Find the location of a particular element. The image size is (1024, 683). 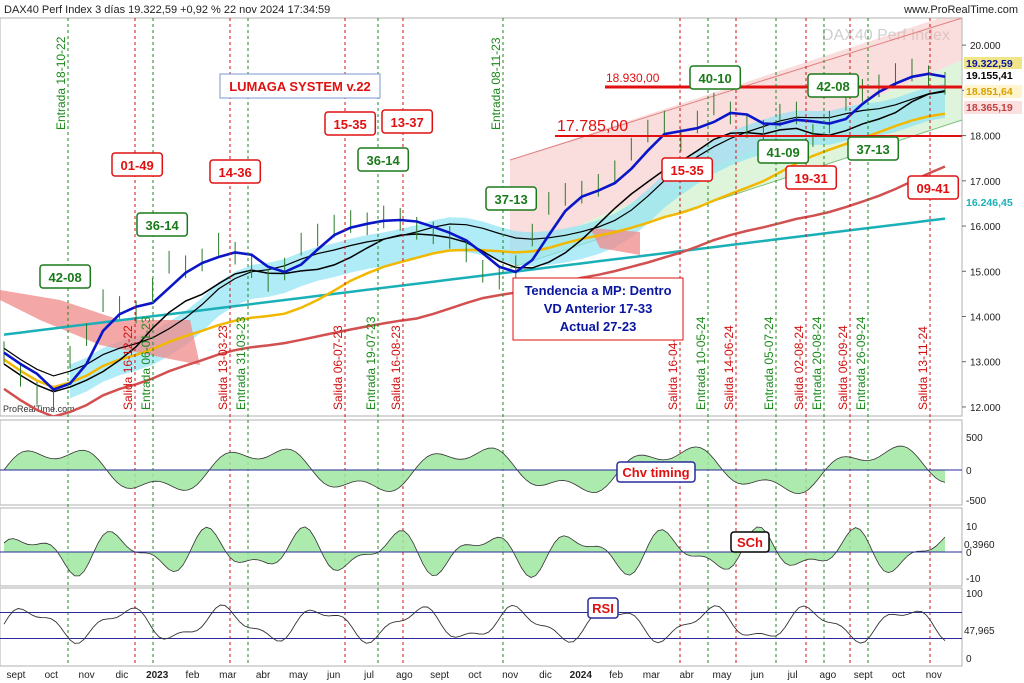

exit-label: Salida 06-07-23 is located at coordinates (338, 367).